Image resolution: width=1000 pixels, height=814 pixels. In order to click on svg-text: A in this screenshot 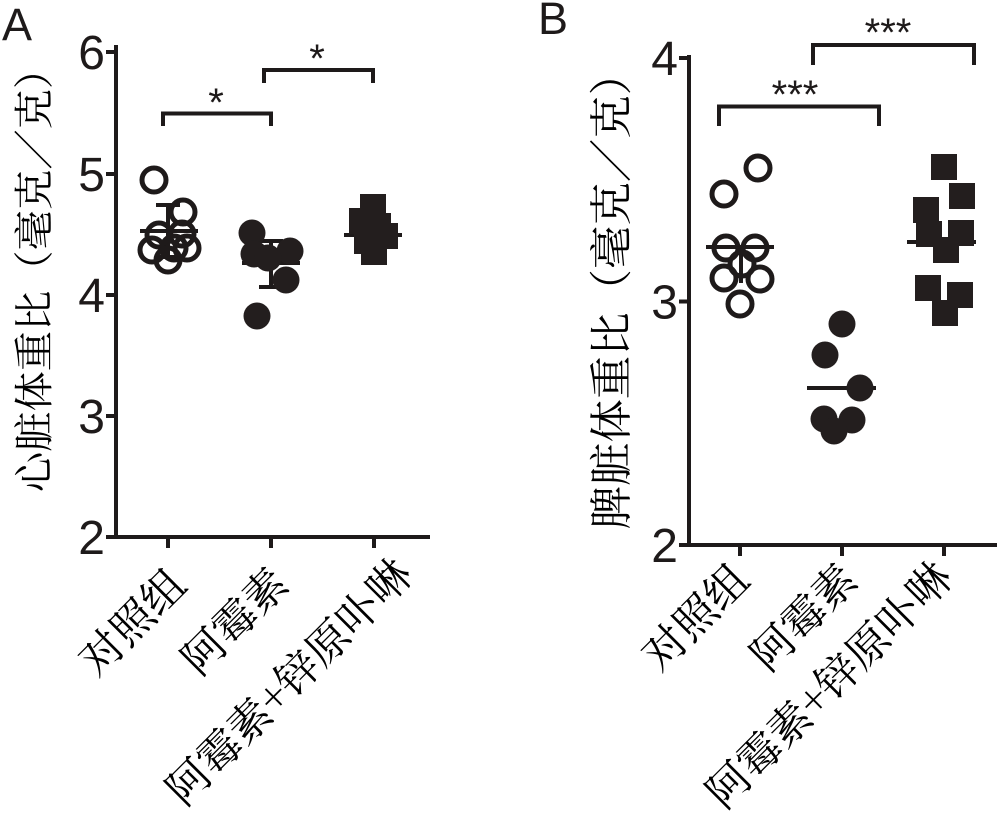, I will do `click(17, 25)`.